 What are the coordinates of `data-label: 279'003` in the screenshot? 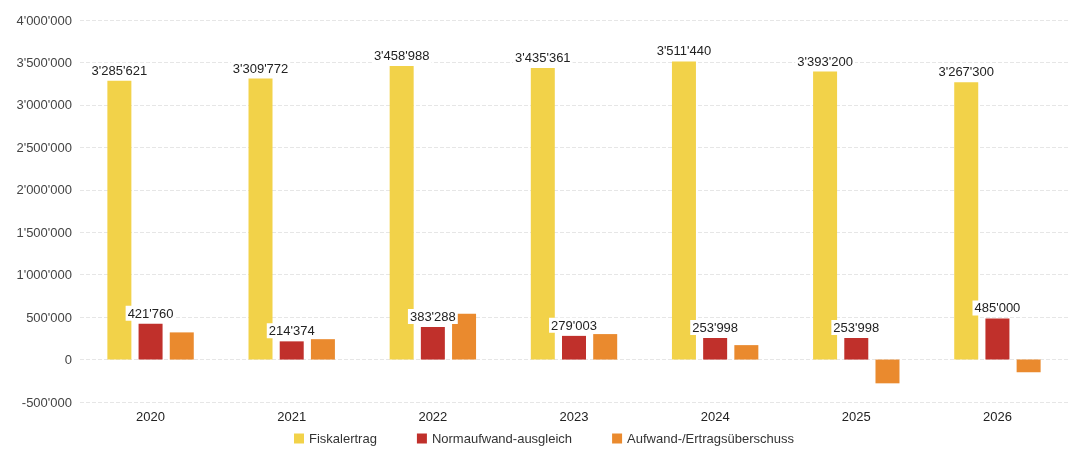 It's located at (574, 325).